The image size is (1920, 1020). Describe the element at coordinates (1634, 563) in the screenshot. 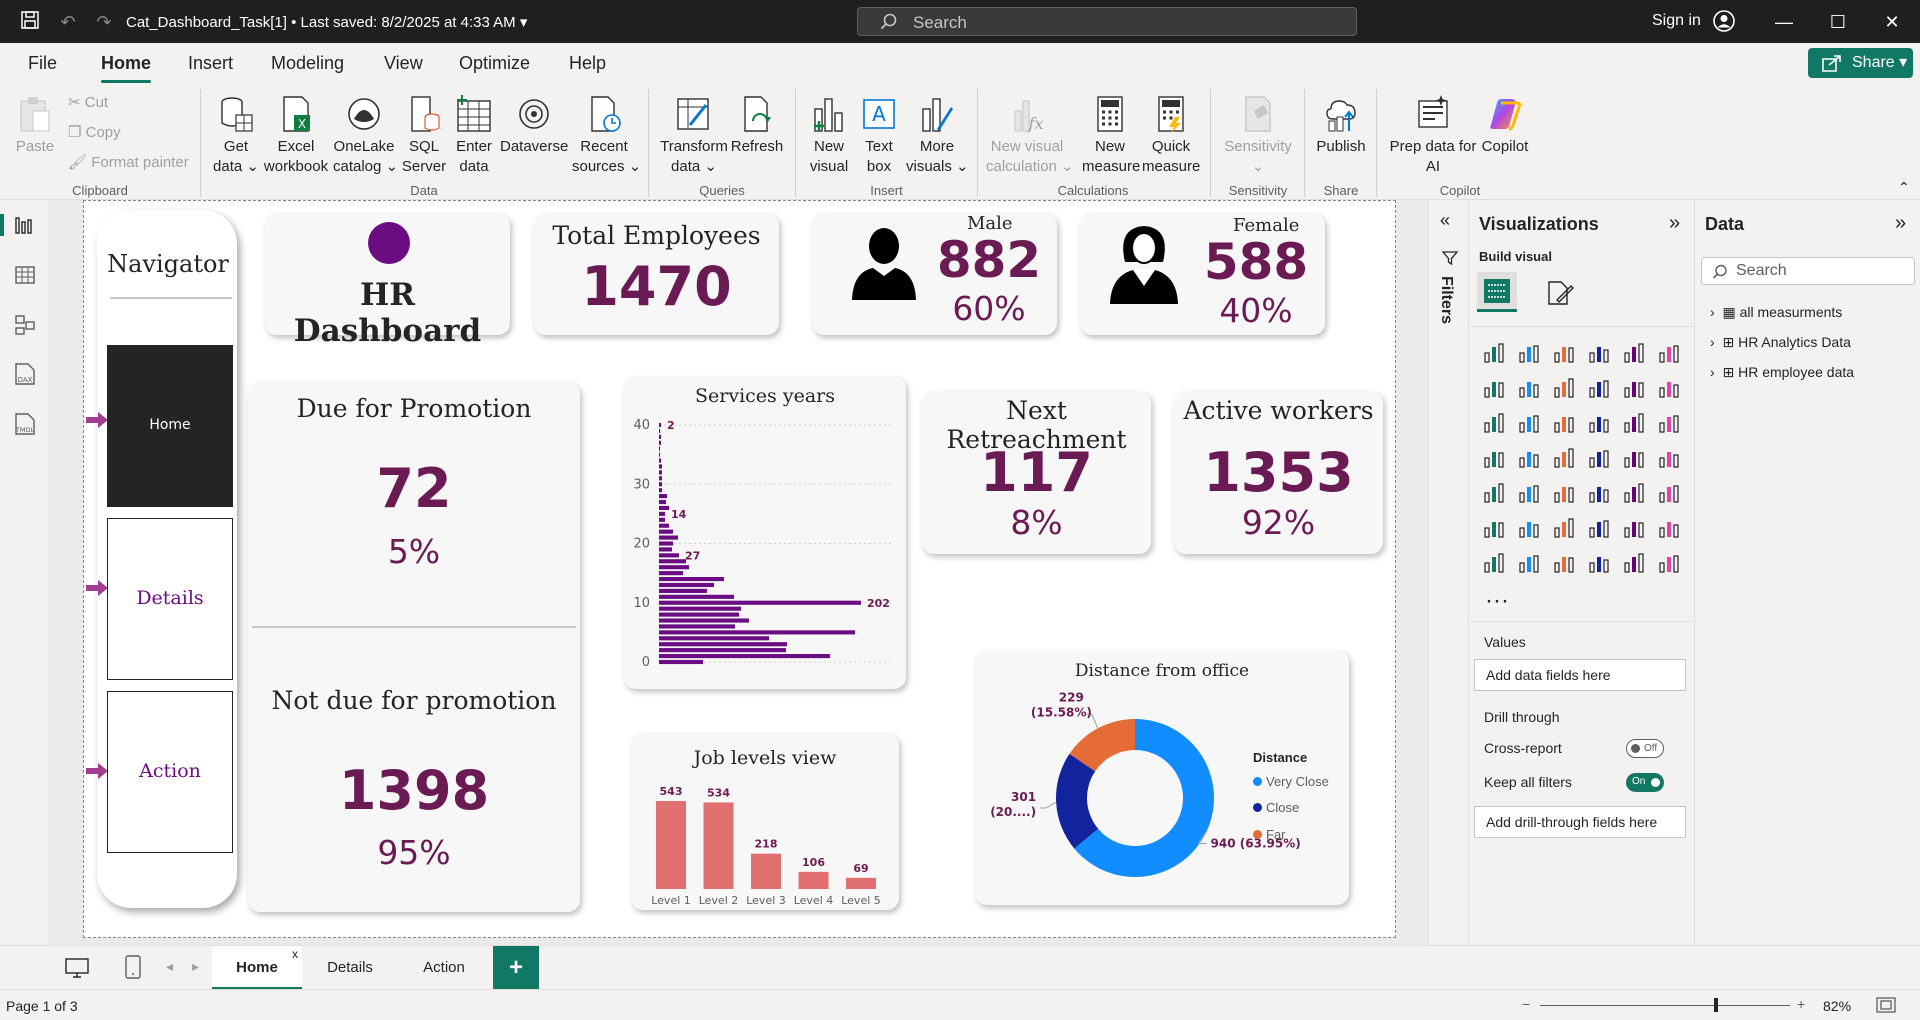

I see `diamond-visual-icon` at that location.